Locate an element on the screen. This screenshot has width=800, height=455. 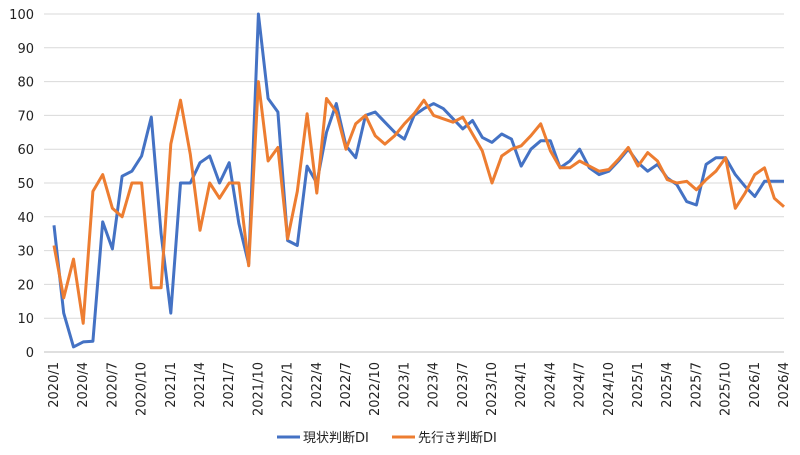
y-tick-label: 50 is located at coordinates (25, 184).